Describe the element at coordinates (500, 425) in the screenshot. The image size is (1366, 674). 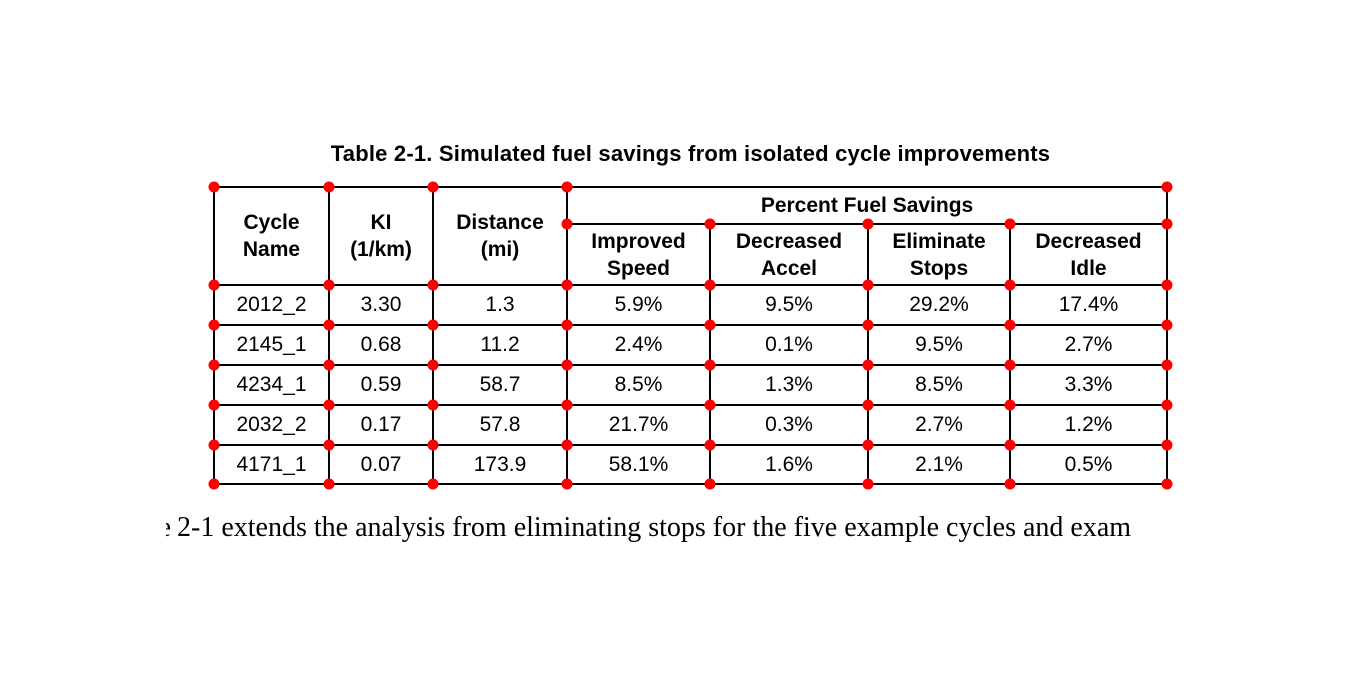
I see `cell-distance: 57.8` at that location.